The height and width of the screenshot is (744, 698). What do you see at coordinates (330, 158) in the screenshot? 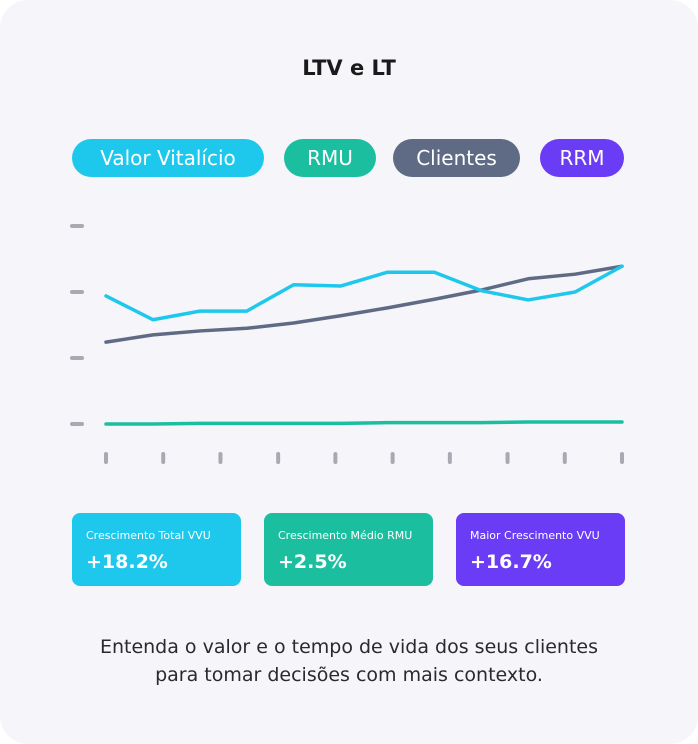
I see `legend-pill: RMU` at bounding box center [330, 158].